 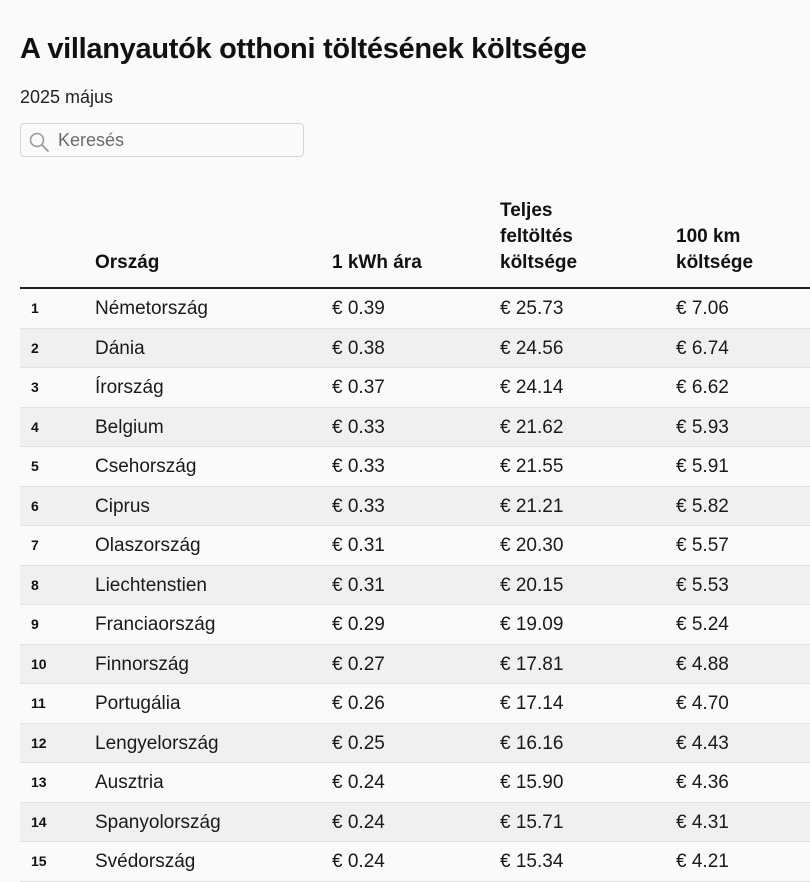 I want to click on kwh-price-cell: € 0.27, so click(x=358, y=664).